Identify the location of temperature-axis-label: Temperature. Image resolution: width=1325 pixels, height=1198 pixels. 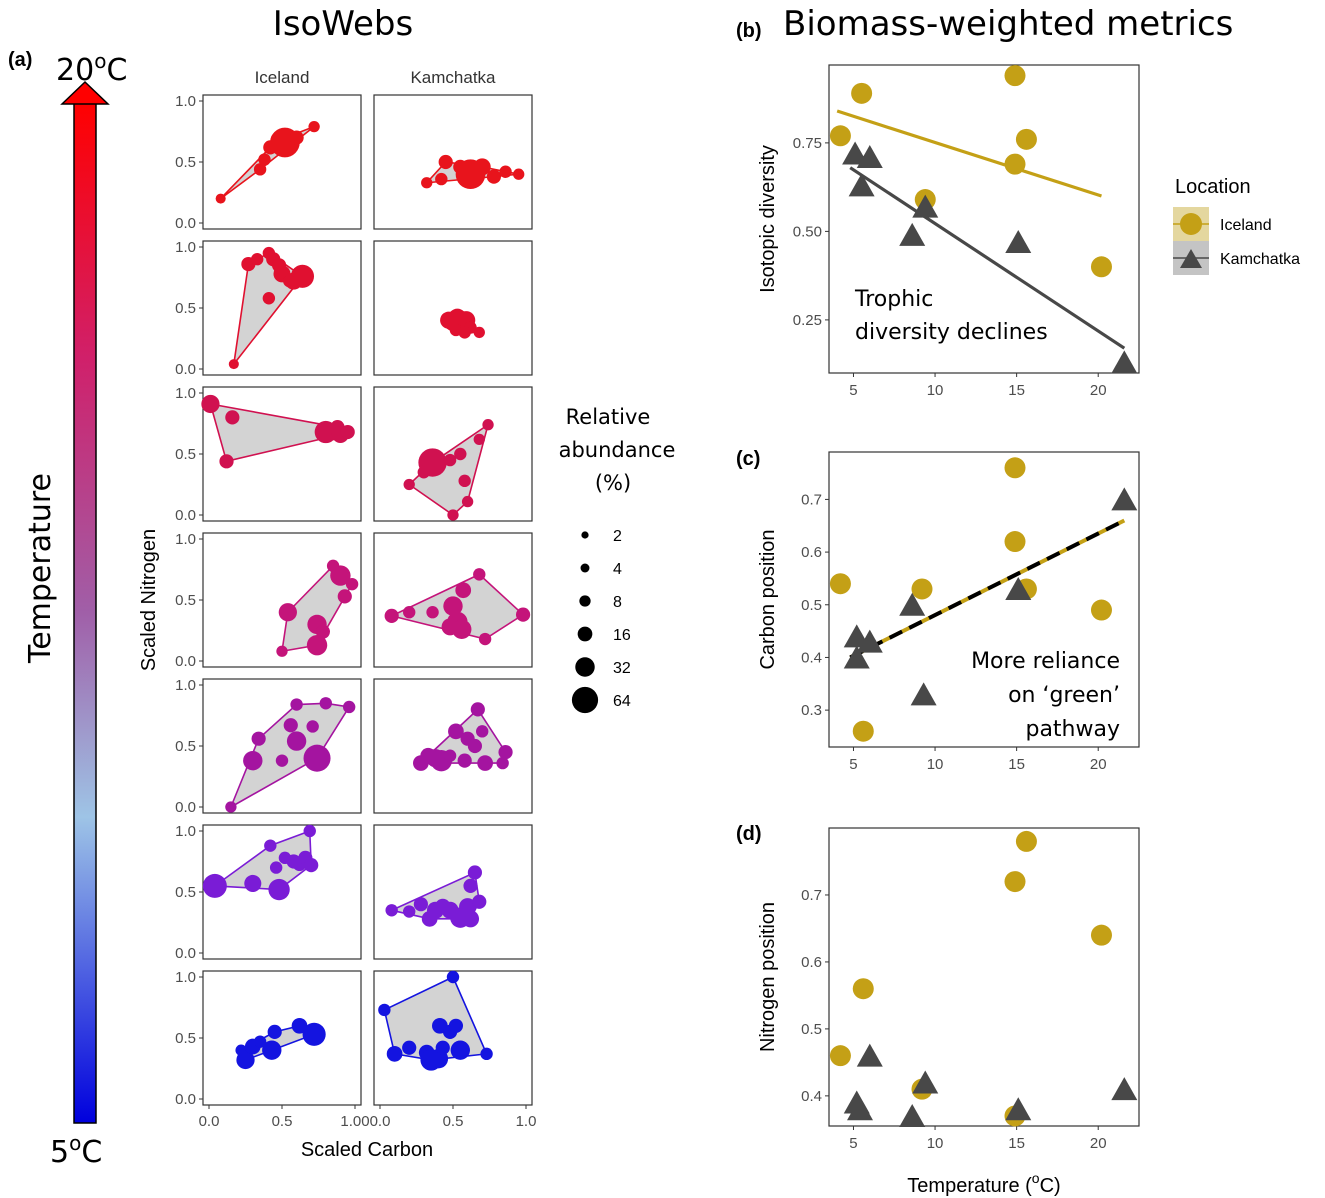
(40, 568).